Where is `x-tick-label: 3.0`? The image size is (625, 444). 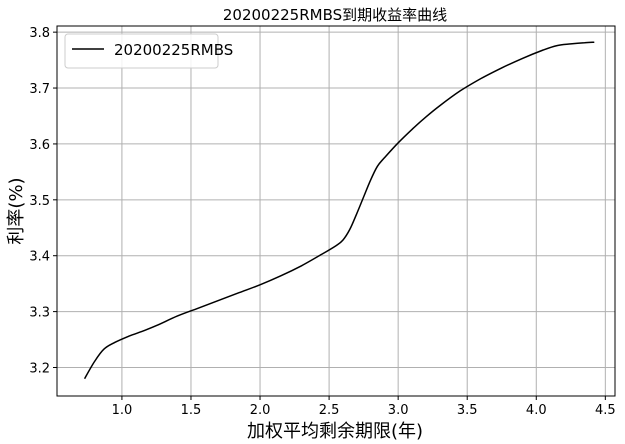 x-tick-label: 3.0 is located at coordinates (398, 410).